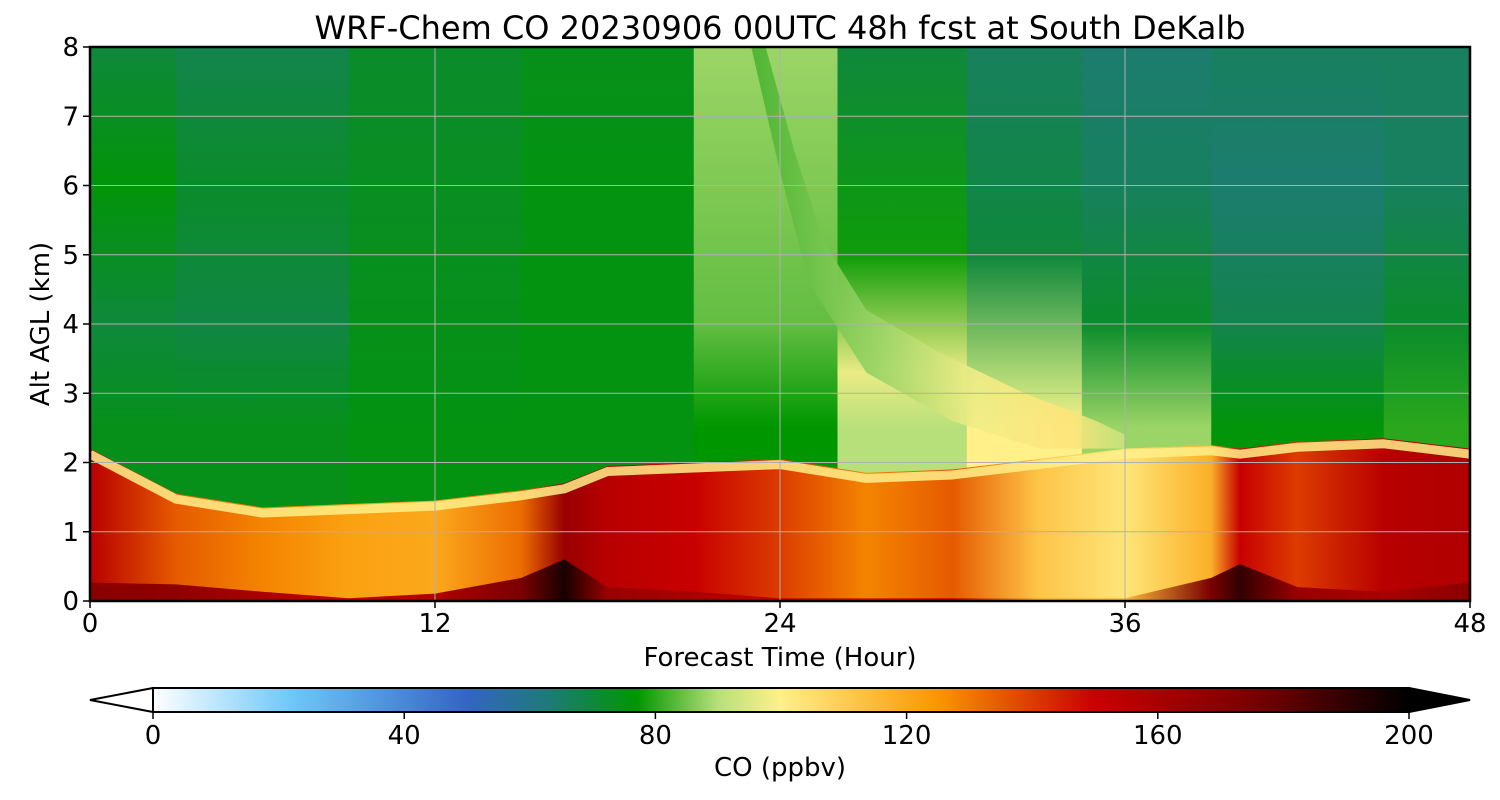  Describe the element at coordinates (779, 624) in the screenshot. I see `x-tick-label: 24` at that location.